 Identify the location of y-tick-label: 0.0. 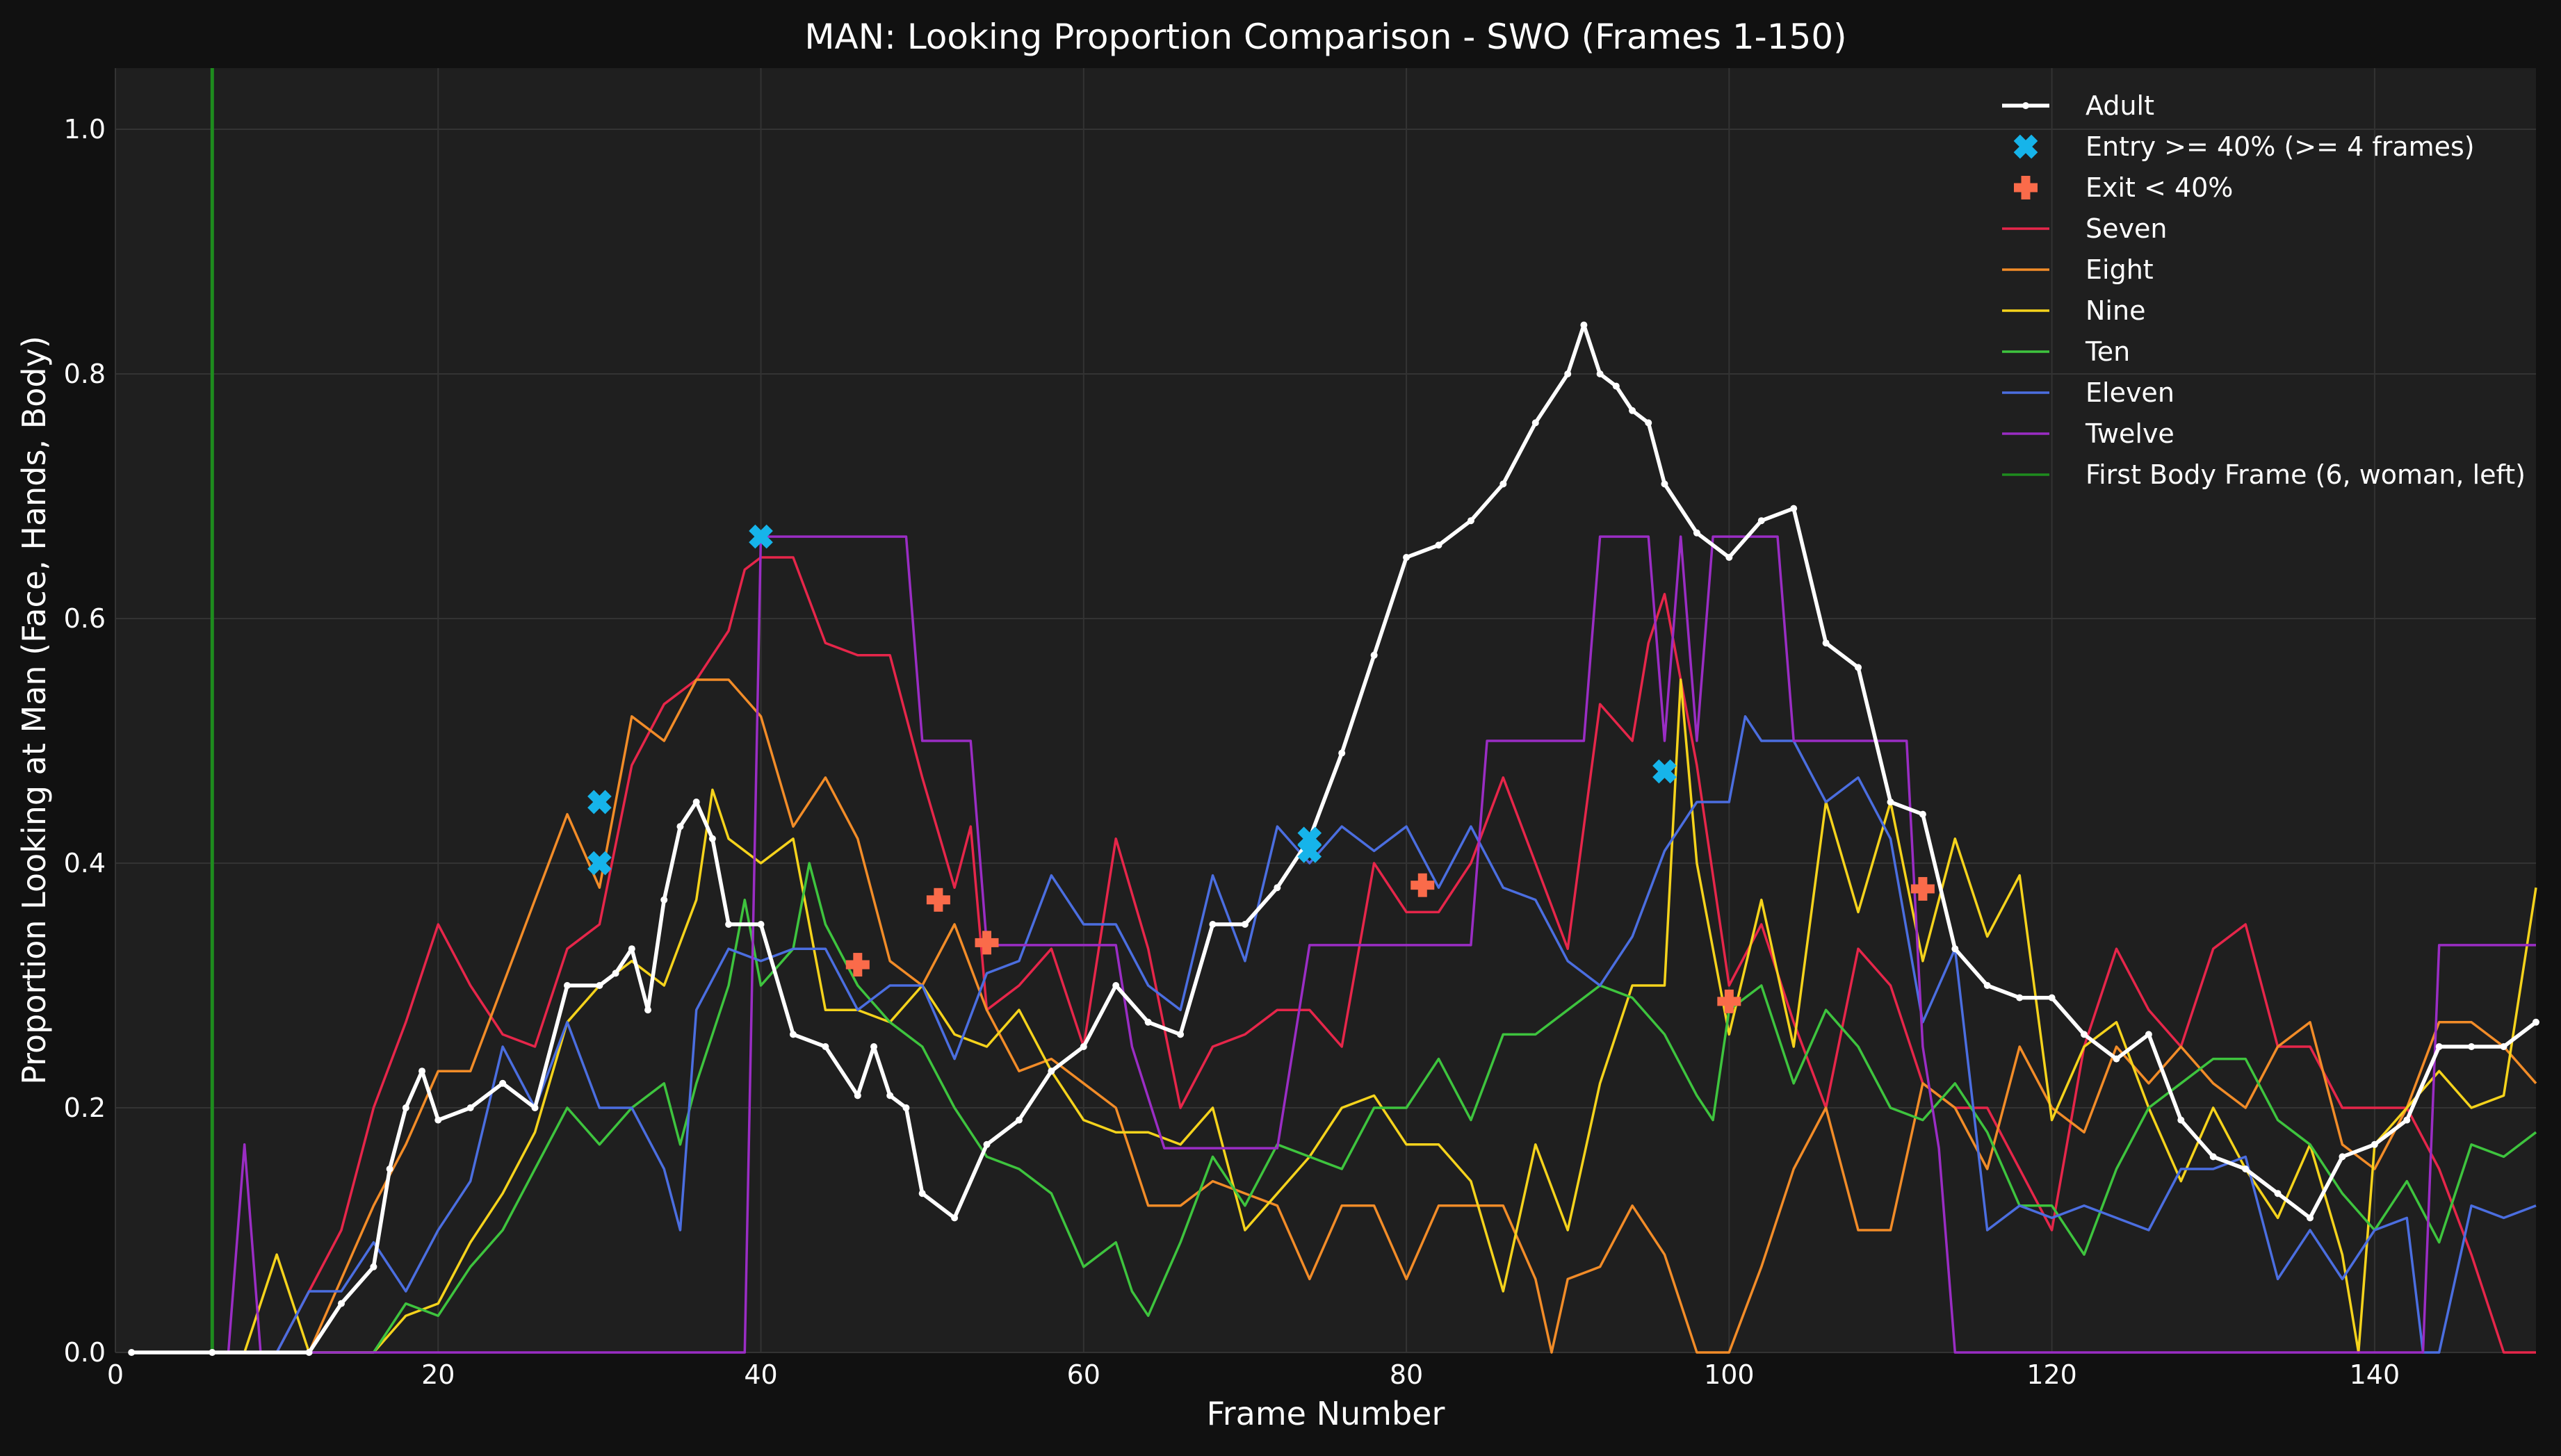
(85, 1352).